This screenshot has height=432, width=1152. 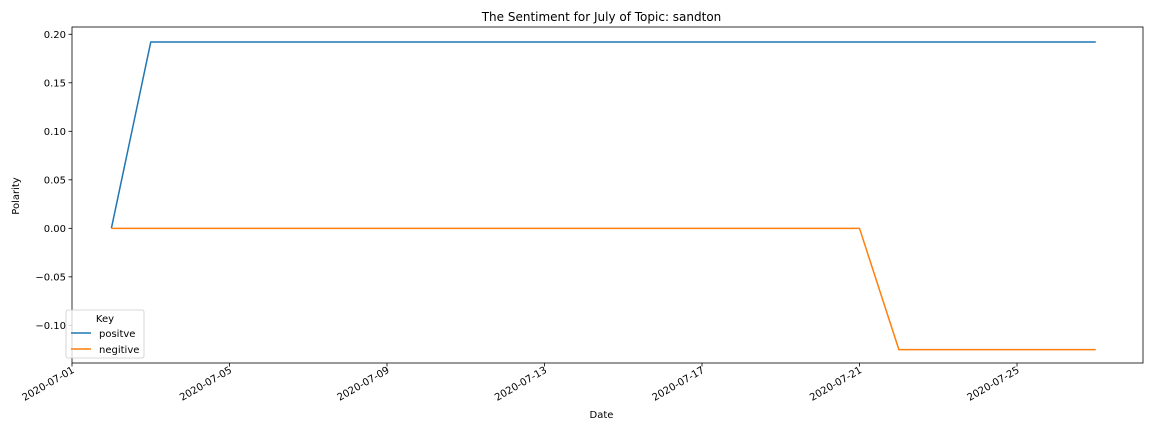 I want to click on y-axis-title: Polarity, so click(x=16, y=196).